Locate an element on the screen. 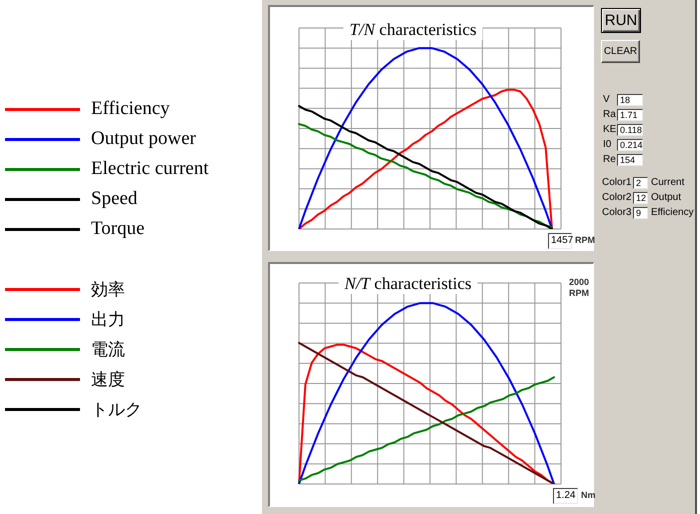 Image resolution: width=700 pixels, height=514 pixels. legend-label: 効率 is located at coordinates (108, 289).